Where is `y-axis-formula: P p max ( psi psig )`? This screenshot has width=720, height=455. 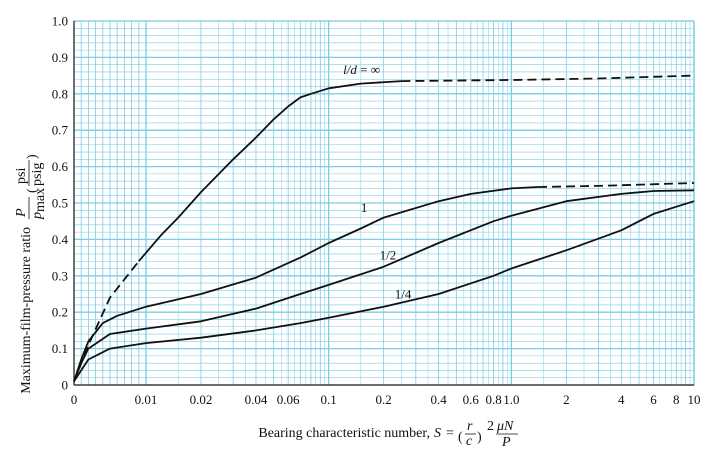
y-axis-formula: P p max ( psi psig ) is located at coordinates (31, 187).